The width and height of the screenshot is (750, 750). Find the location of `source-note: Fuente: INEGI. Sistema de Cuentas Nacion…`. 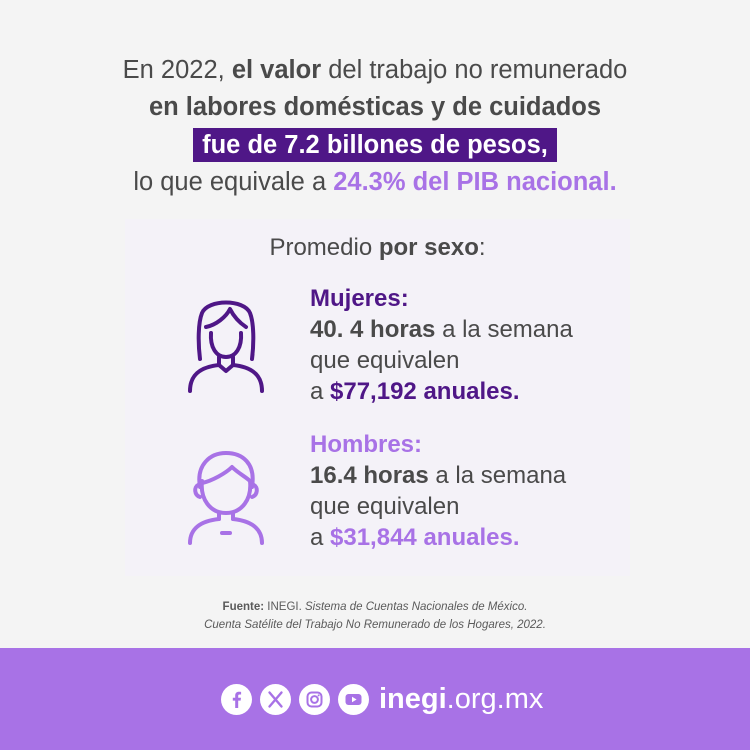

source-note: Fuente: INEGI. Sistema de Cuentas Nacion… is located at coordinates (375, 616).